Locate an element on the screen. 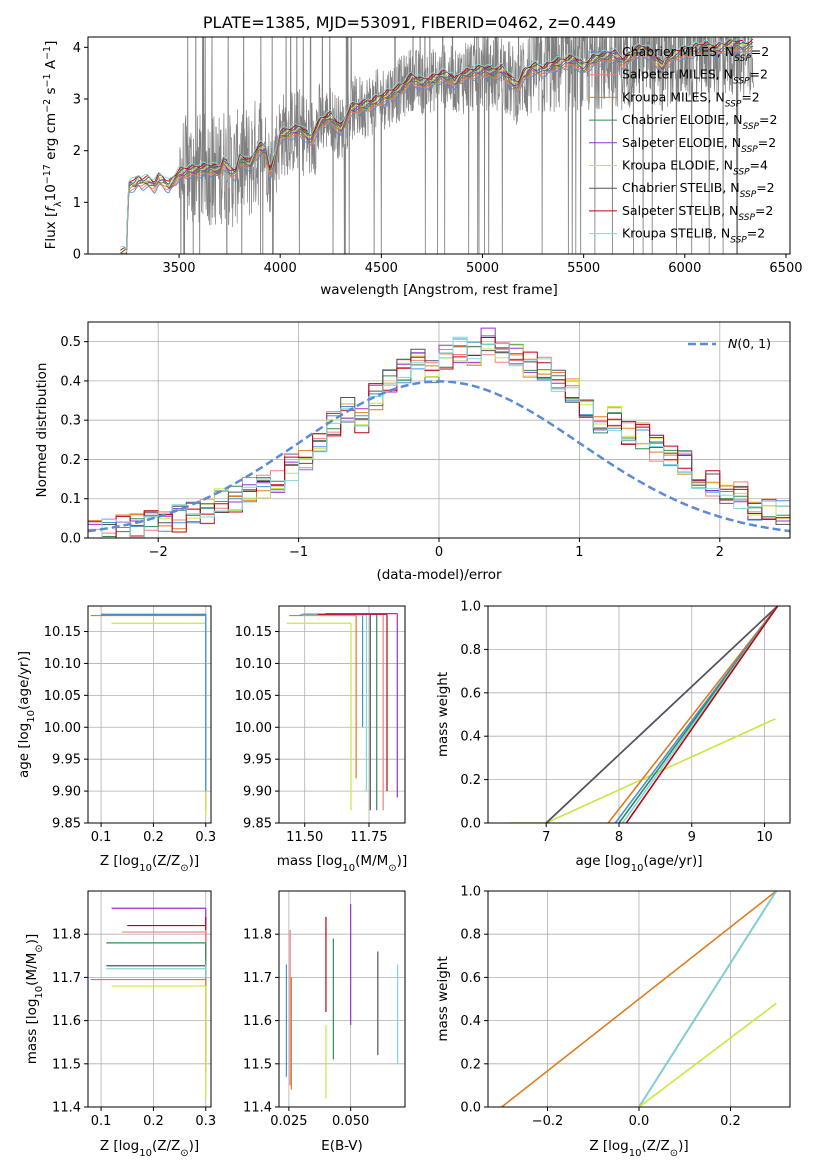 This screenshot has width=819, height=1170. x-tick-label: 2 is located at coordinates (720, 552).